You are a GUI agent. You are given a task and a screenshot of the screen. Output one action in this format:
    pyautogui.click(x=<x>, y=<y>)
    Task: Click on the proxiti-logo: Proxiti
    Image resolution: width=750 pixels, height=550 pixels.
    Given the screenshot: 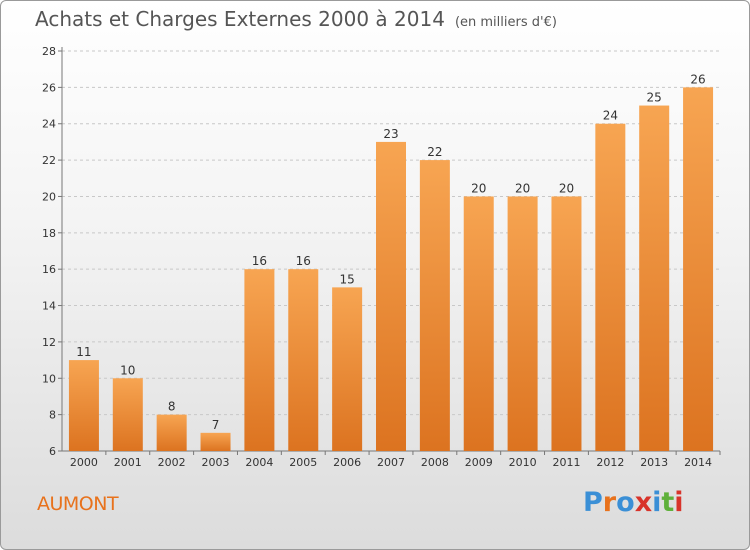 What is the action you would take?
    pyautogui.click(x=633, y=502)
    